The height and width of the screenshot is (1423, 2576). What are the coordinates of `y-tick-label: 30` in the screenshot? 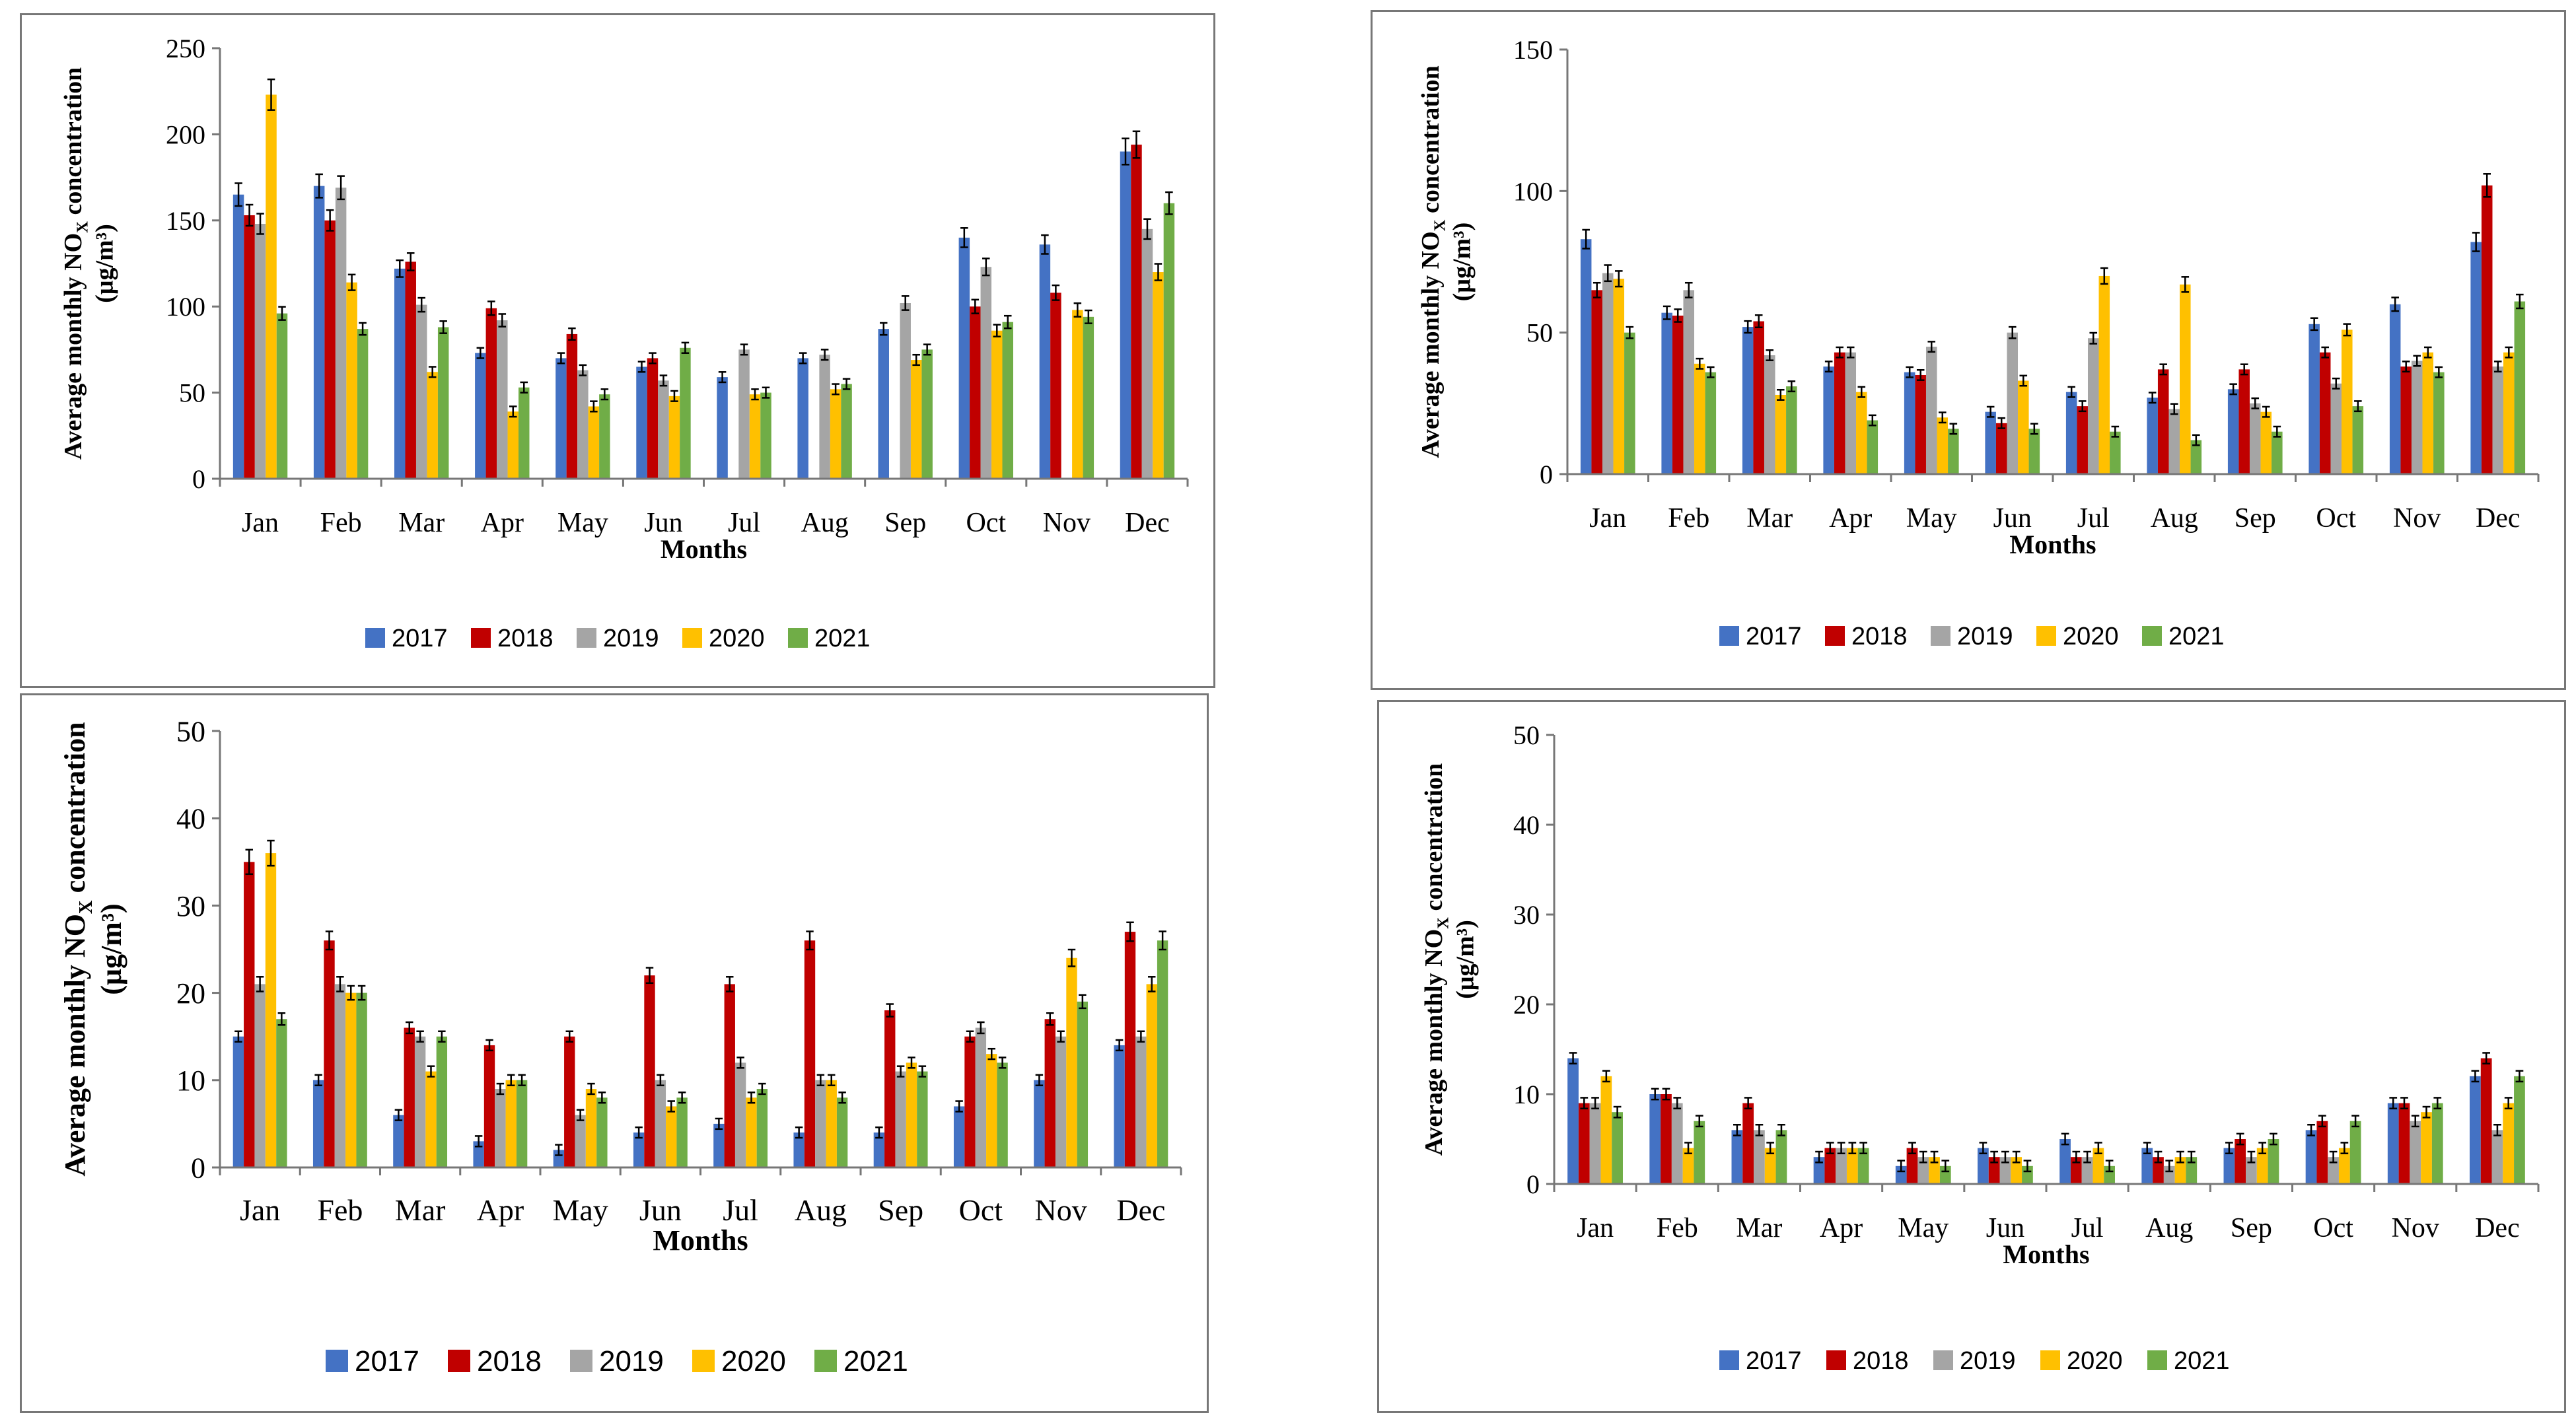 It's located at (190, 906).